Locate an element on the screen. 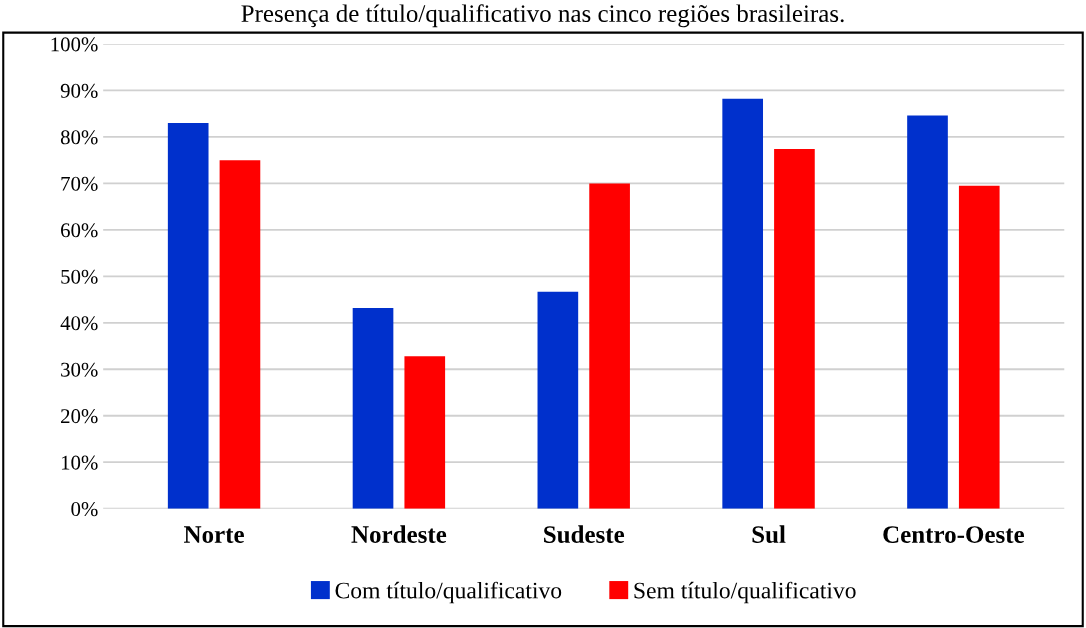 This screenshot has height=628, width=1086. y-tick-label: 20% is located at coordinates (79, 416).